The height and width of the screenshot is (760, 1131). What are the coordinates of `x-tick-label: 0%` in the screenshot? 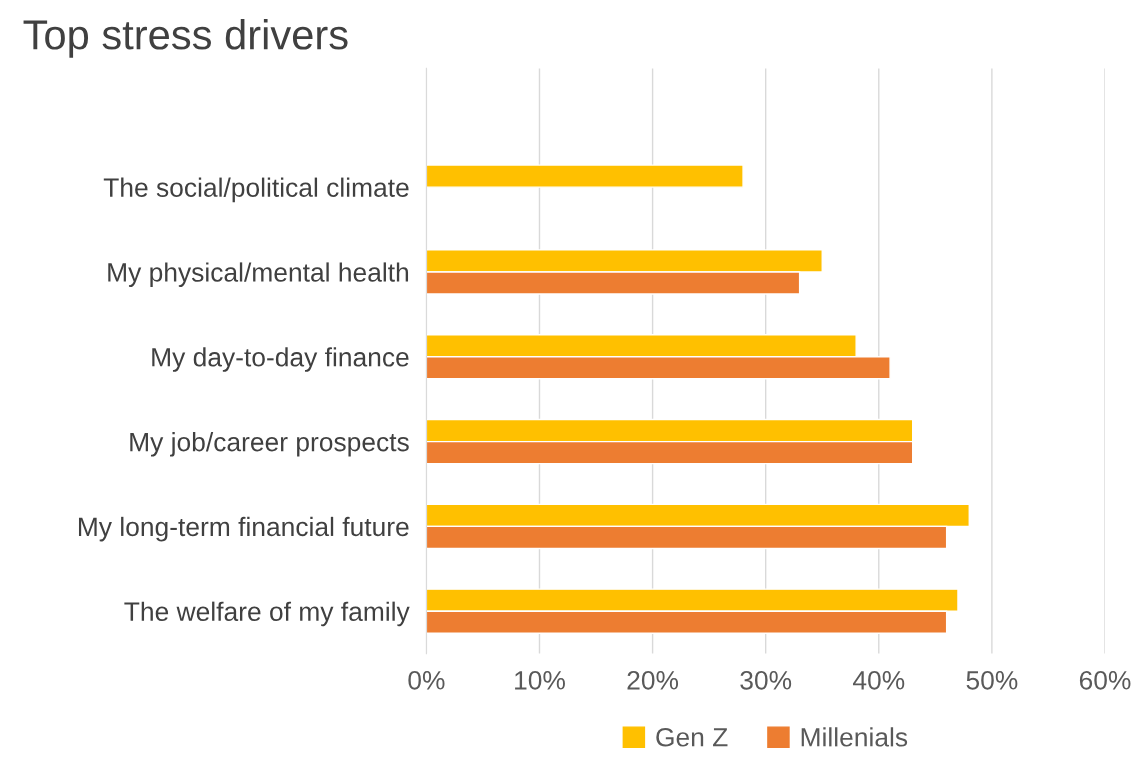 It's located at (426, 680).